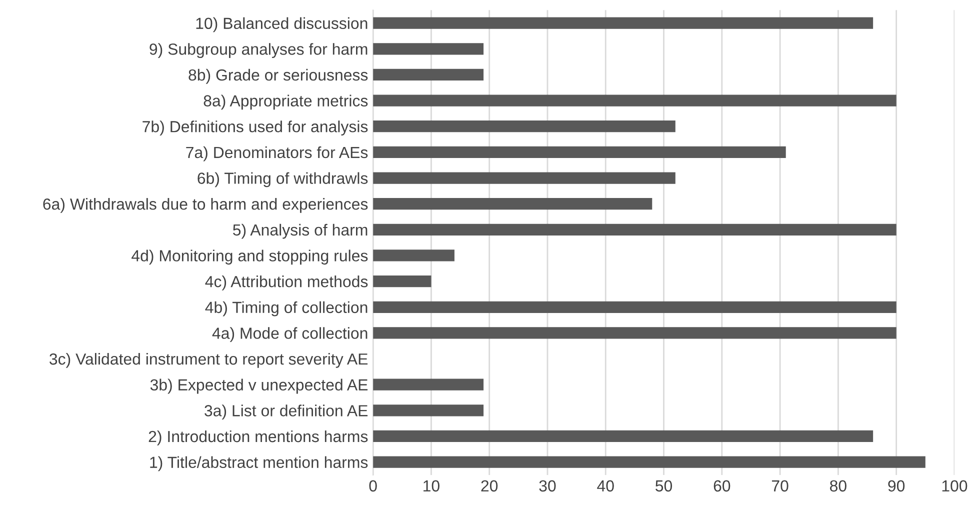  I want to click on x-tick-label: 50, so click(664, 486).